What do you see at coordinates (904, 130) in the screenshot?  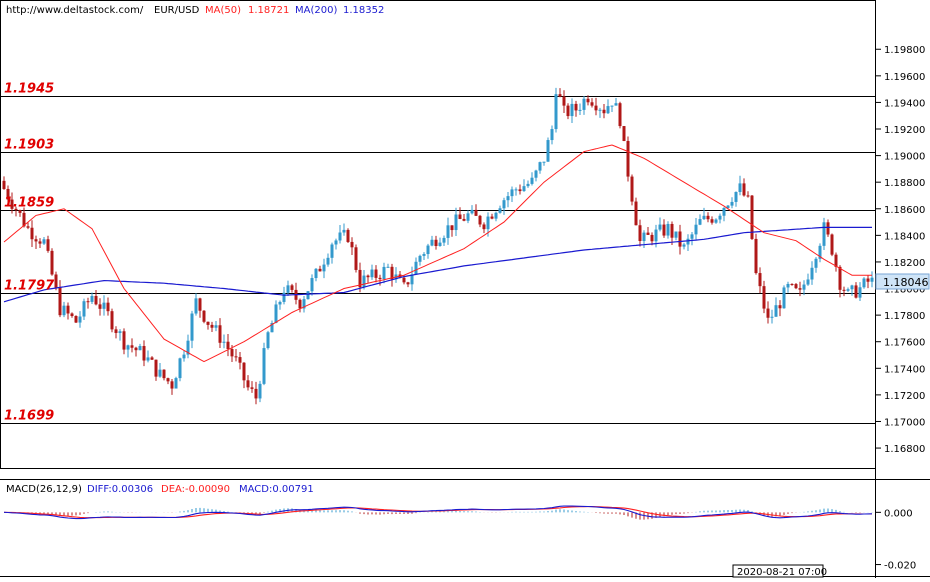 I see `price-tick-label: 1.19200` at bounding box center [904, 130].